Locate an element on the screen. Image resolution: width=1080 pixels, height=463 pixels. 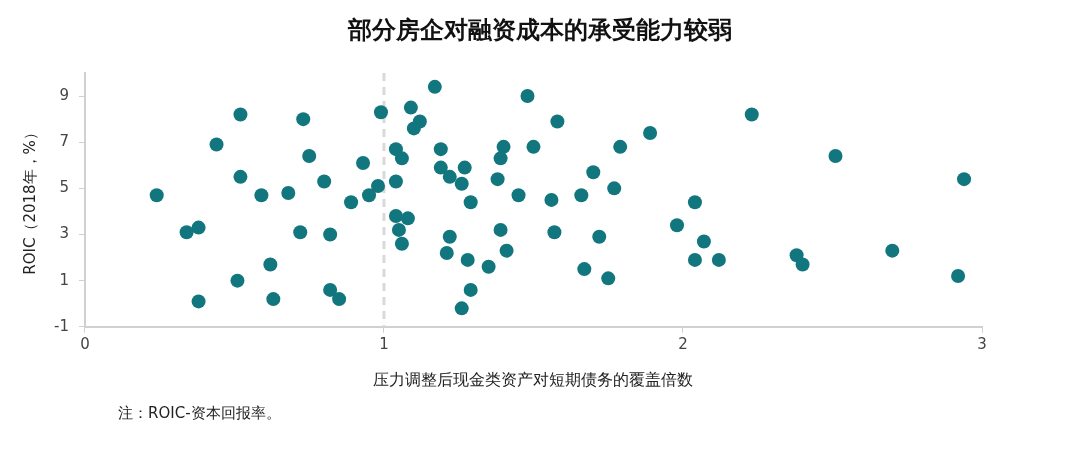
x-tick-label: 0 is located at coordinates (85, 343).